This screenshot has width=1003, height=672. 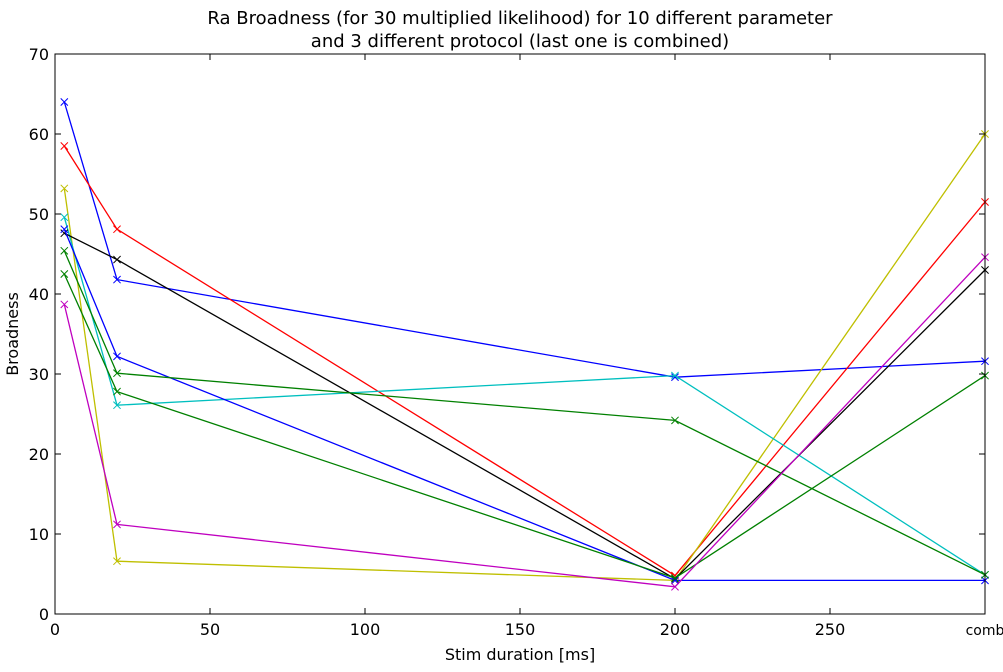 What do you see at coordinates (830, 629) in the screenshot?
I see `x-tick-label: 250` at bounding box center [830, 629].